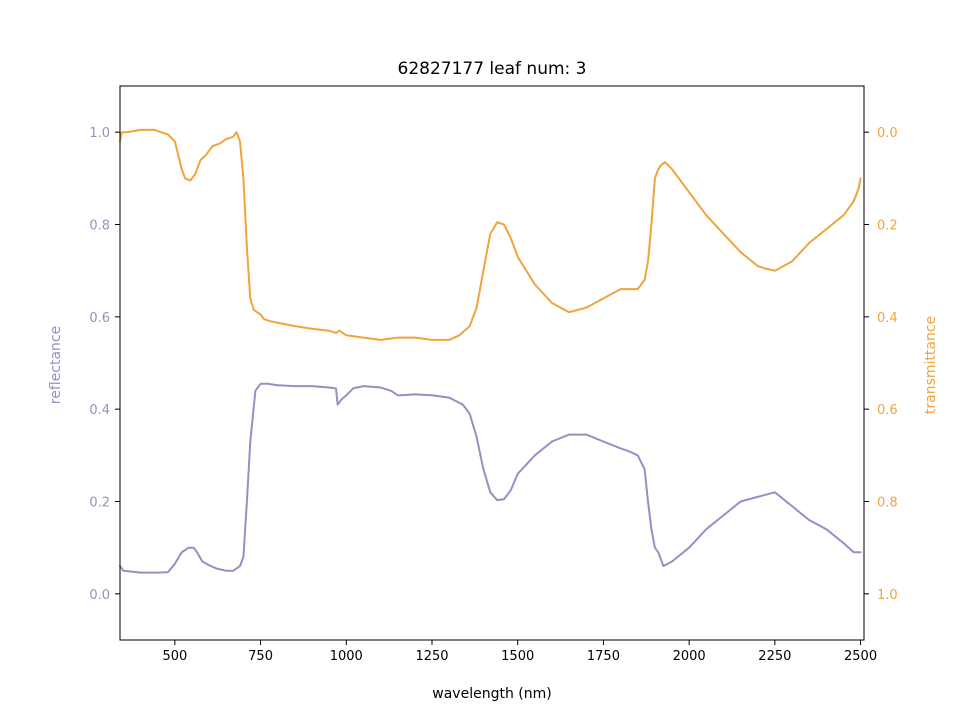  I want to click on x-tick-label: 500, so click(174, 656).